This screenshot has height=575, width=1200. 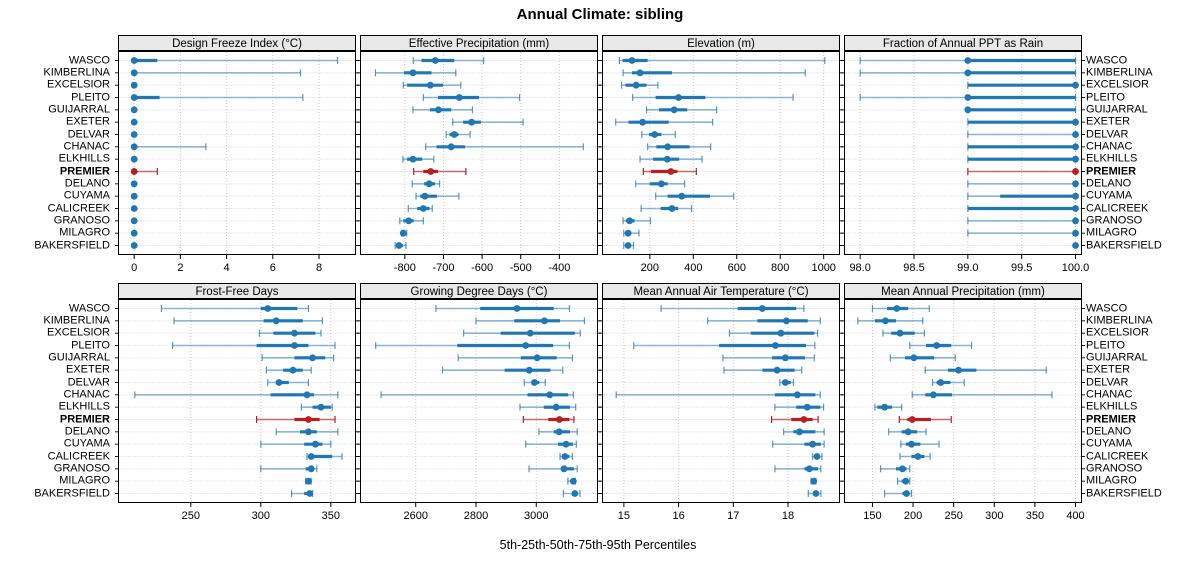 I want to click on station-label-calicreek: CALICREEK, so click(x=78, y=208).